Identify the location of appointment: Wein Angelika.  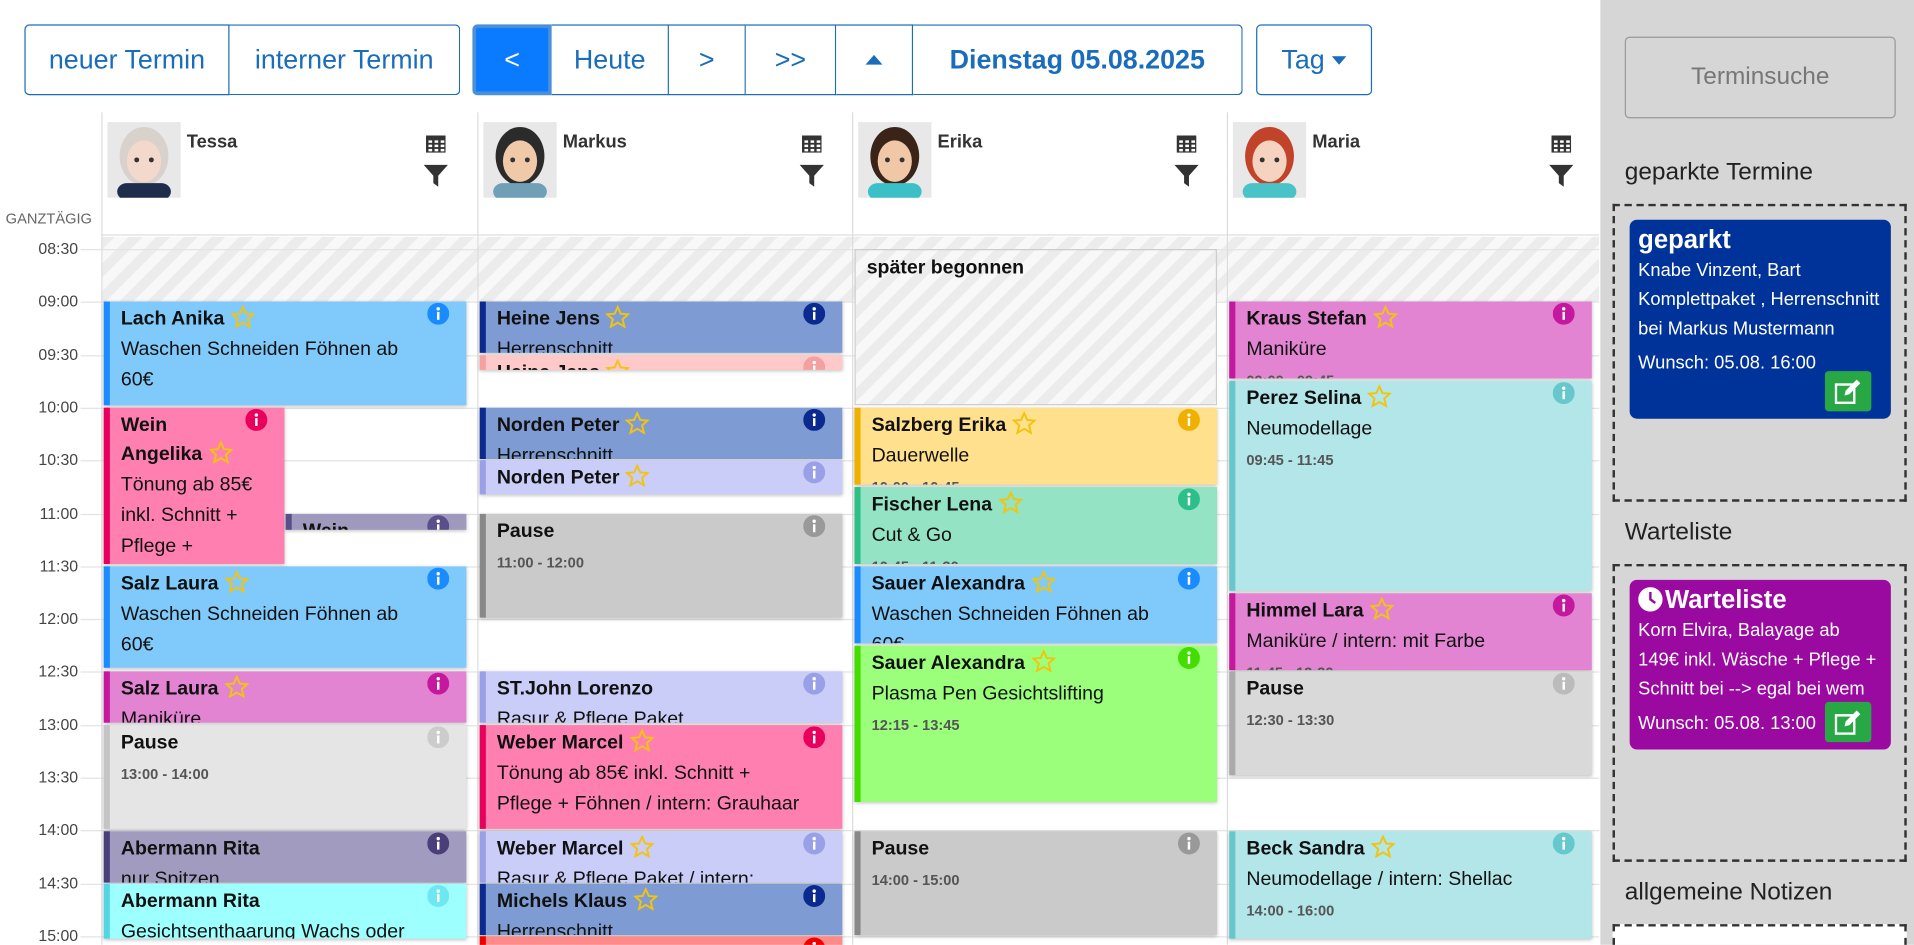
(376, 521).